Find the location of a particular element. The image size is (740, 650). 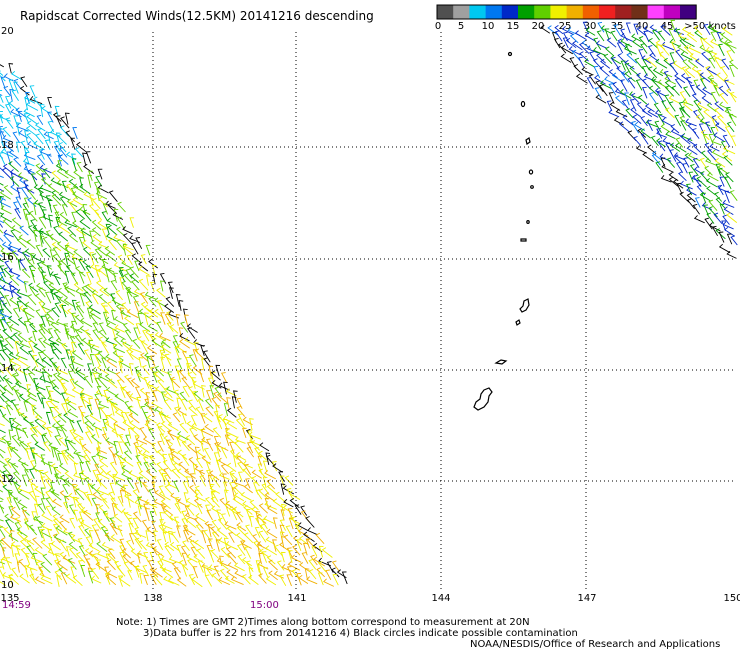

island-asuncion is located at coordinates (528, 141).